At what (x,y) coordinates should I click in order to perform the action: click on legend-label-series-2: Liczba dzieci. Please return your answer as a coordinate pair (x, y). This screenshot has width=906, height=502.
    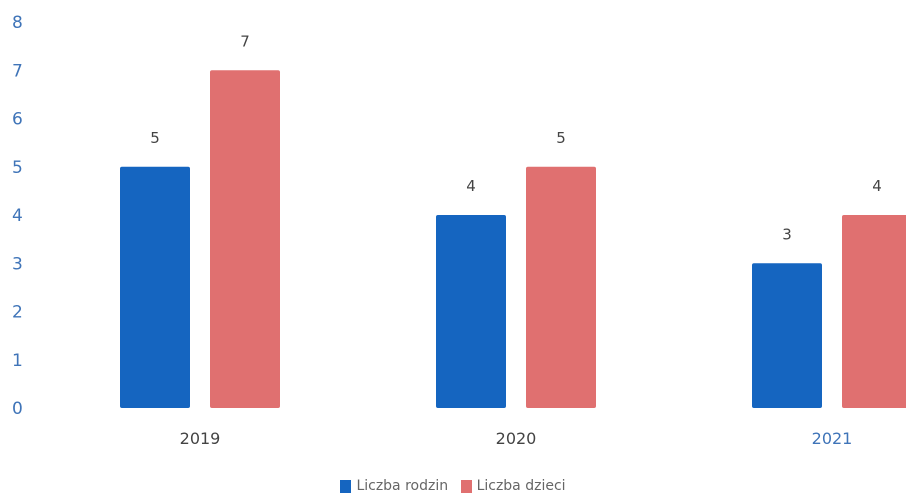
    Looking at the image, I should click on (521, 486).